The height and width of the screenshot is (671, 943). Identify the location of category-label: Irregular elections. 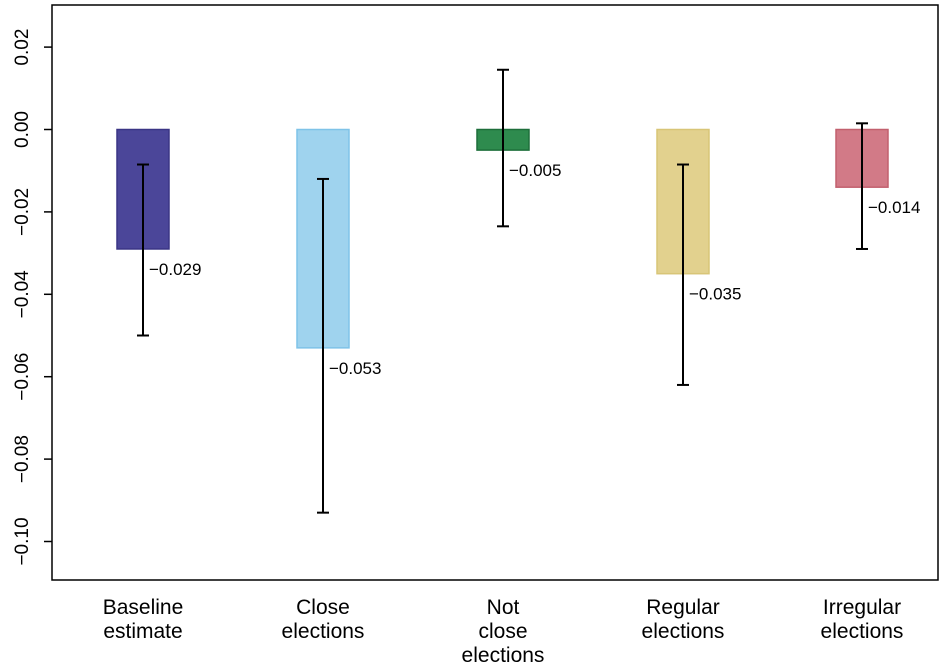
(862, 619).